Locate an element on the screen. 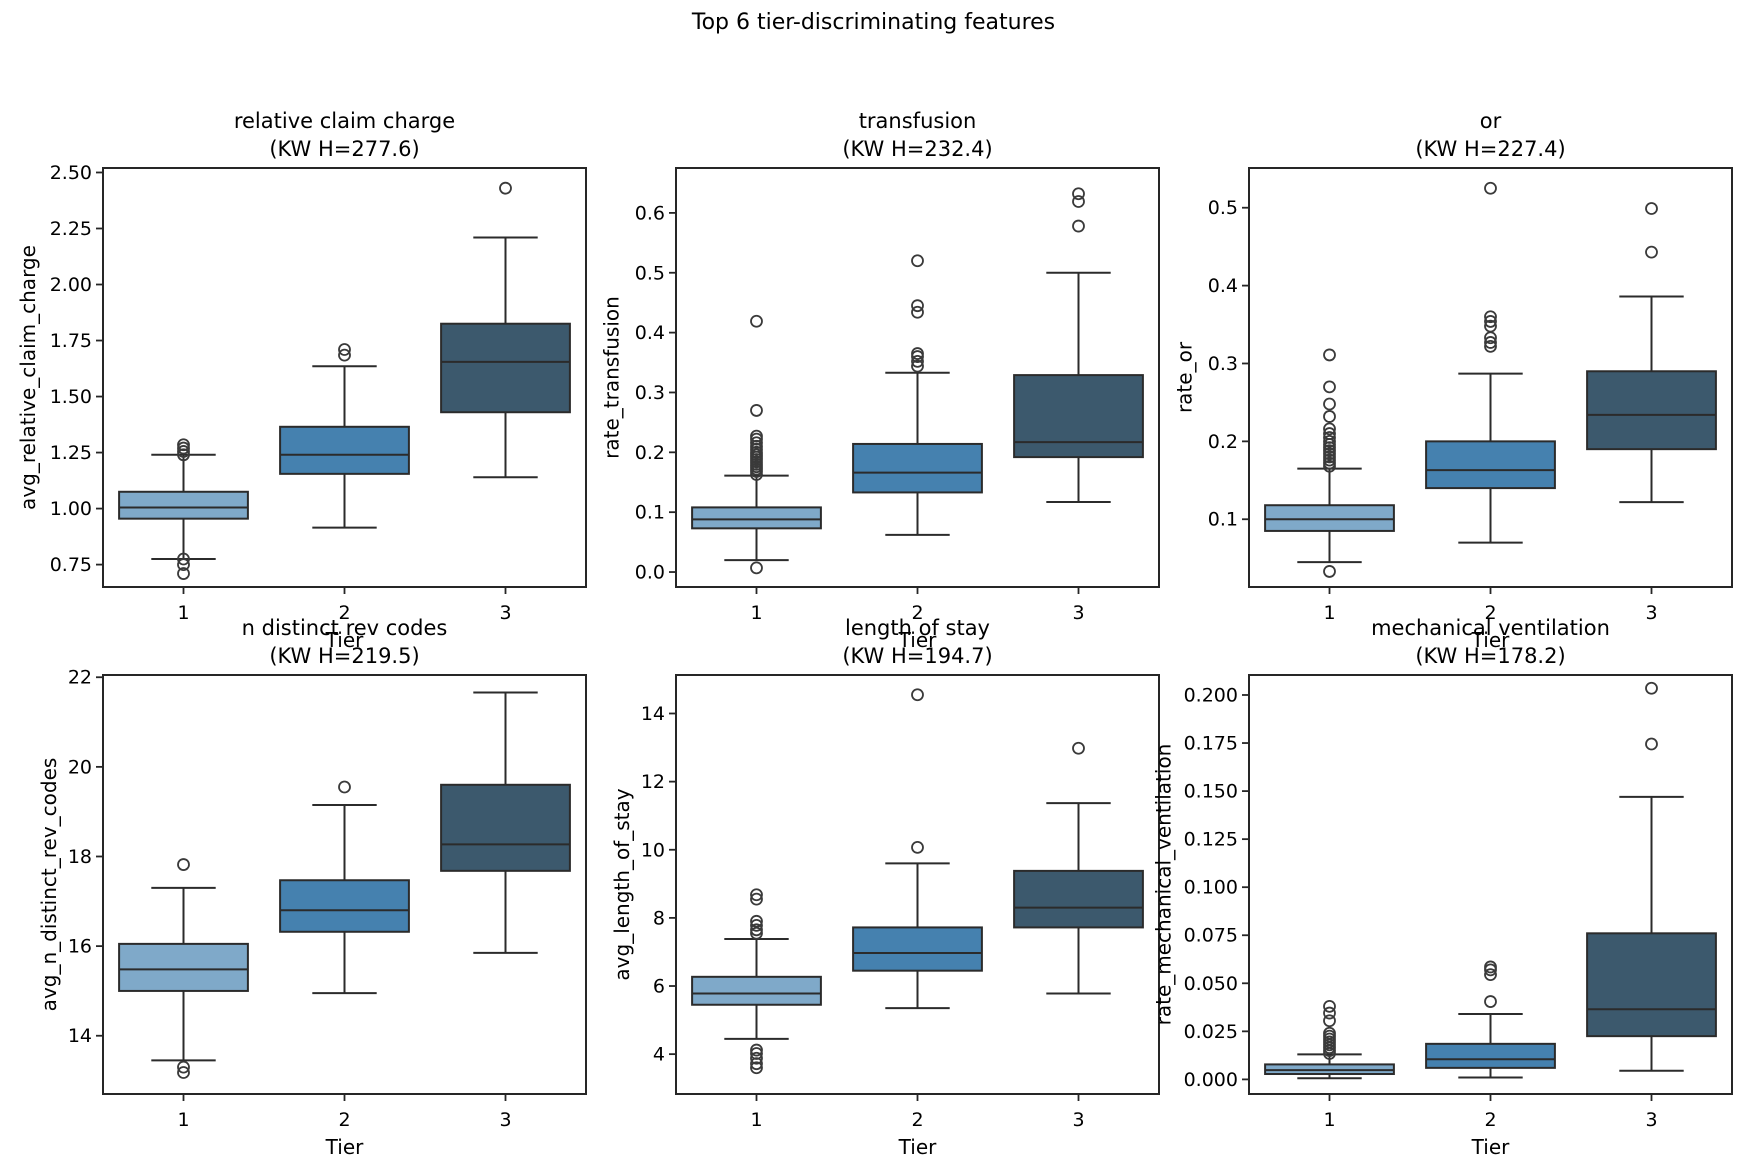  y-tick-label: 0.150 is located at coordinates (1211, 792).